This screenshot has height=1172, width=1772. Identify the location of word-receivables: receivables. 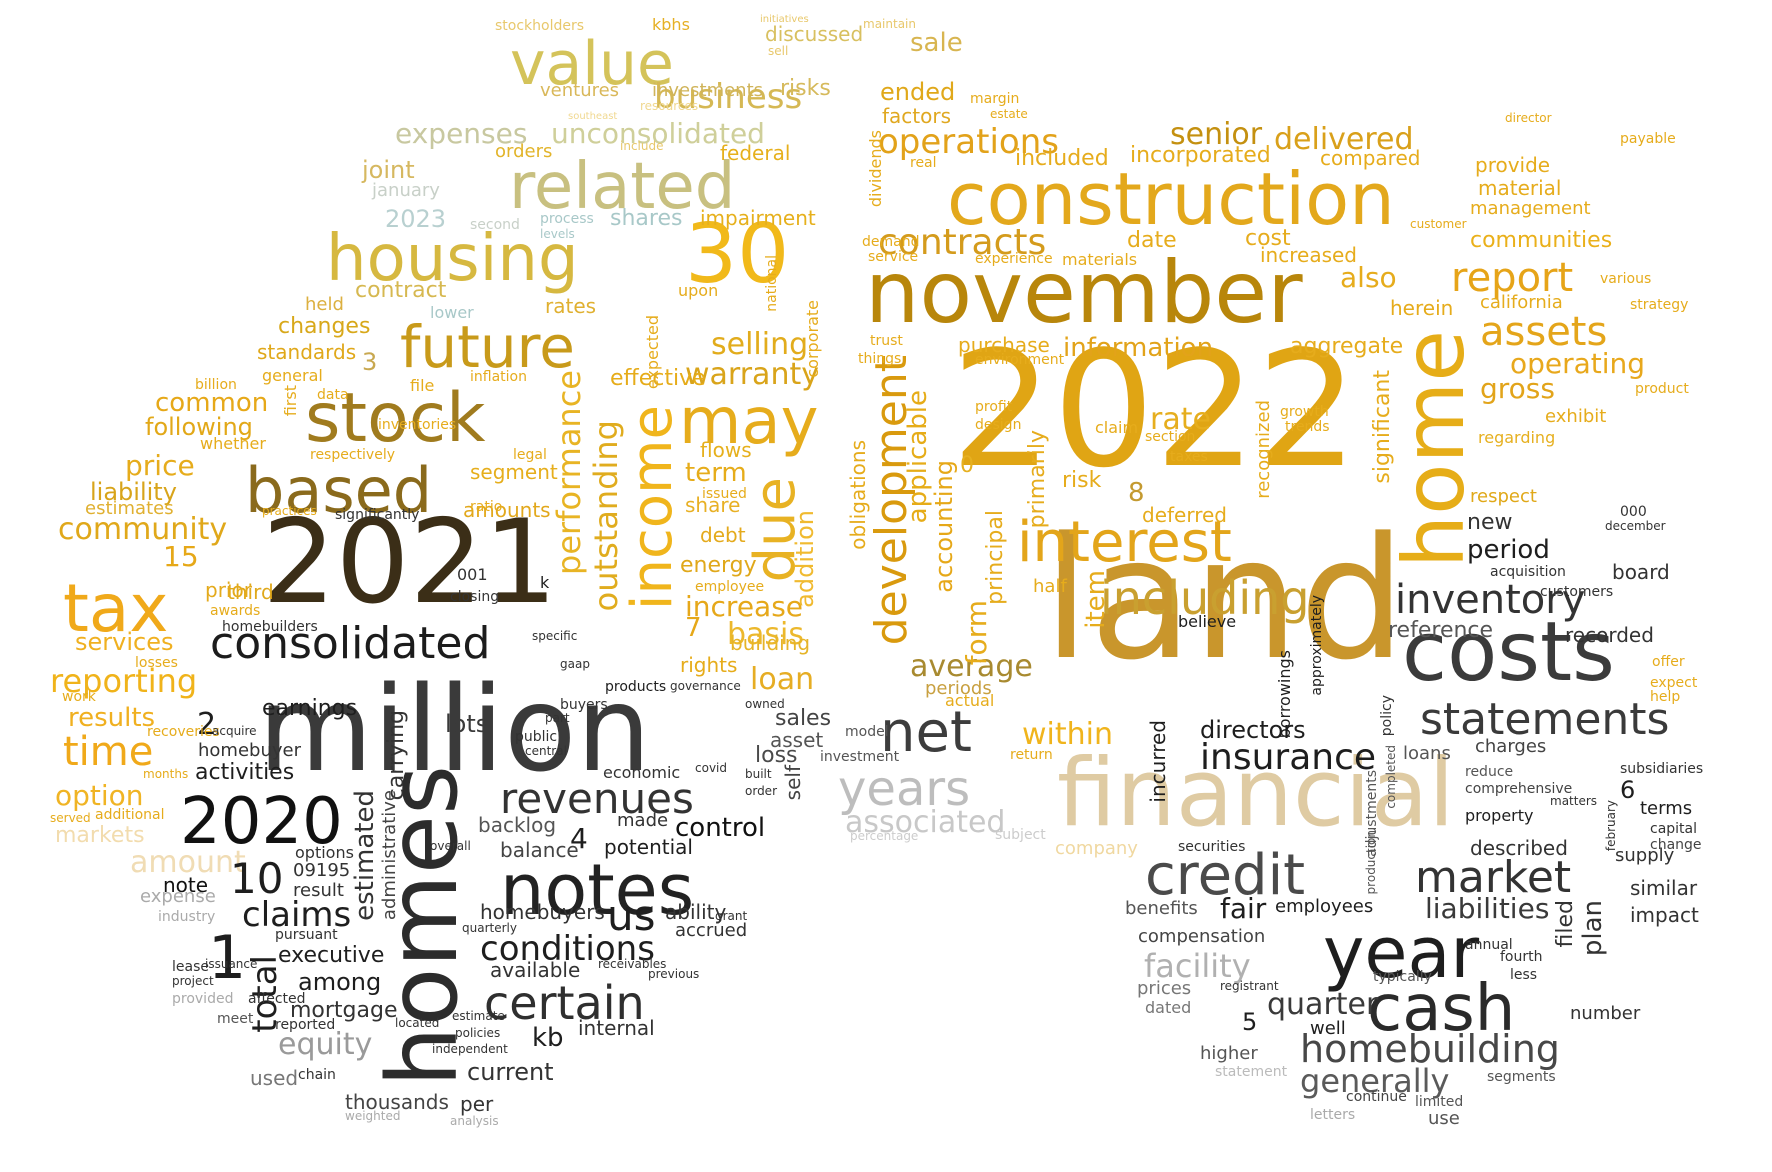
(632, 964).